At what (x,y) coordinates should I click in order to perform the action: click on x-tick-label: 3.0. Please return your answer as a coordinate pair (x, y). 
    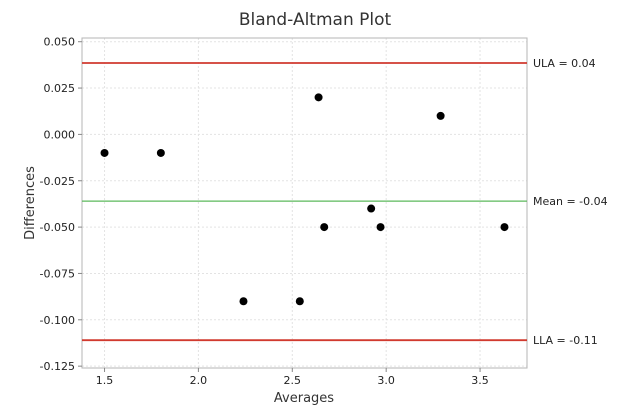
    Looking at the image, I should click on (386, 380).